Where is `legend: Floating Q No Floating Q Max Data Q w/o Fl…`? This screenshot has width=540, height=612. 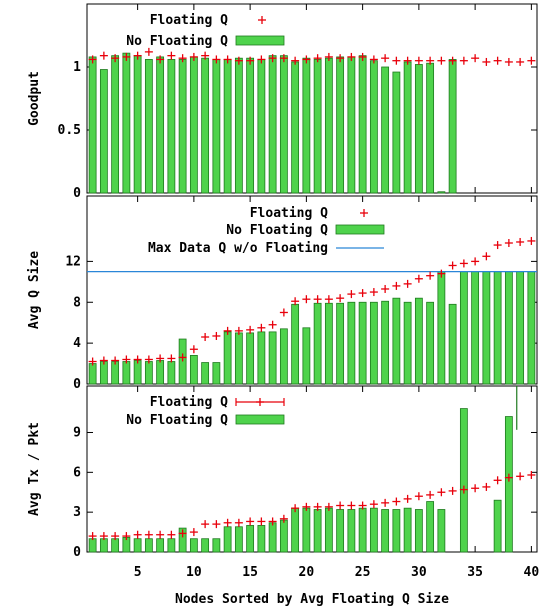
legend: Floating Q No Floating Q Max Data Q w/o Fl… is located at coordinates (266, 231).